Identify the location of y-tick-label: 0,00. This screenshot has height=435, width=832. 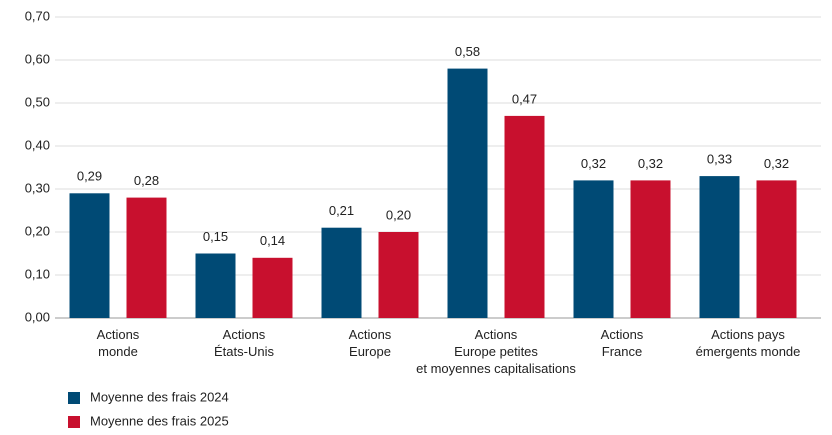
(37, 316).